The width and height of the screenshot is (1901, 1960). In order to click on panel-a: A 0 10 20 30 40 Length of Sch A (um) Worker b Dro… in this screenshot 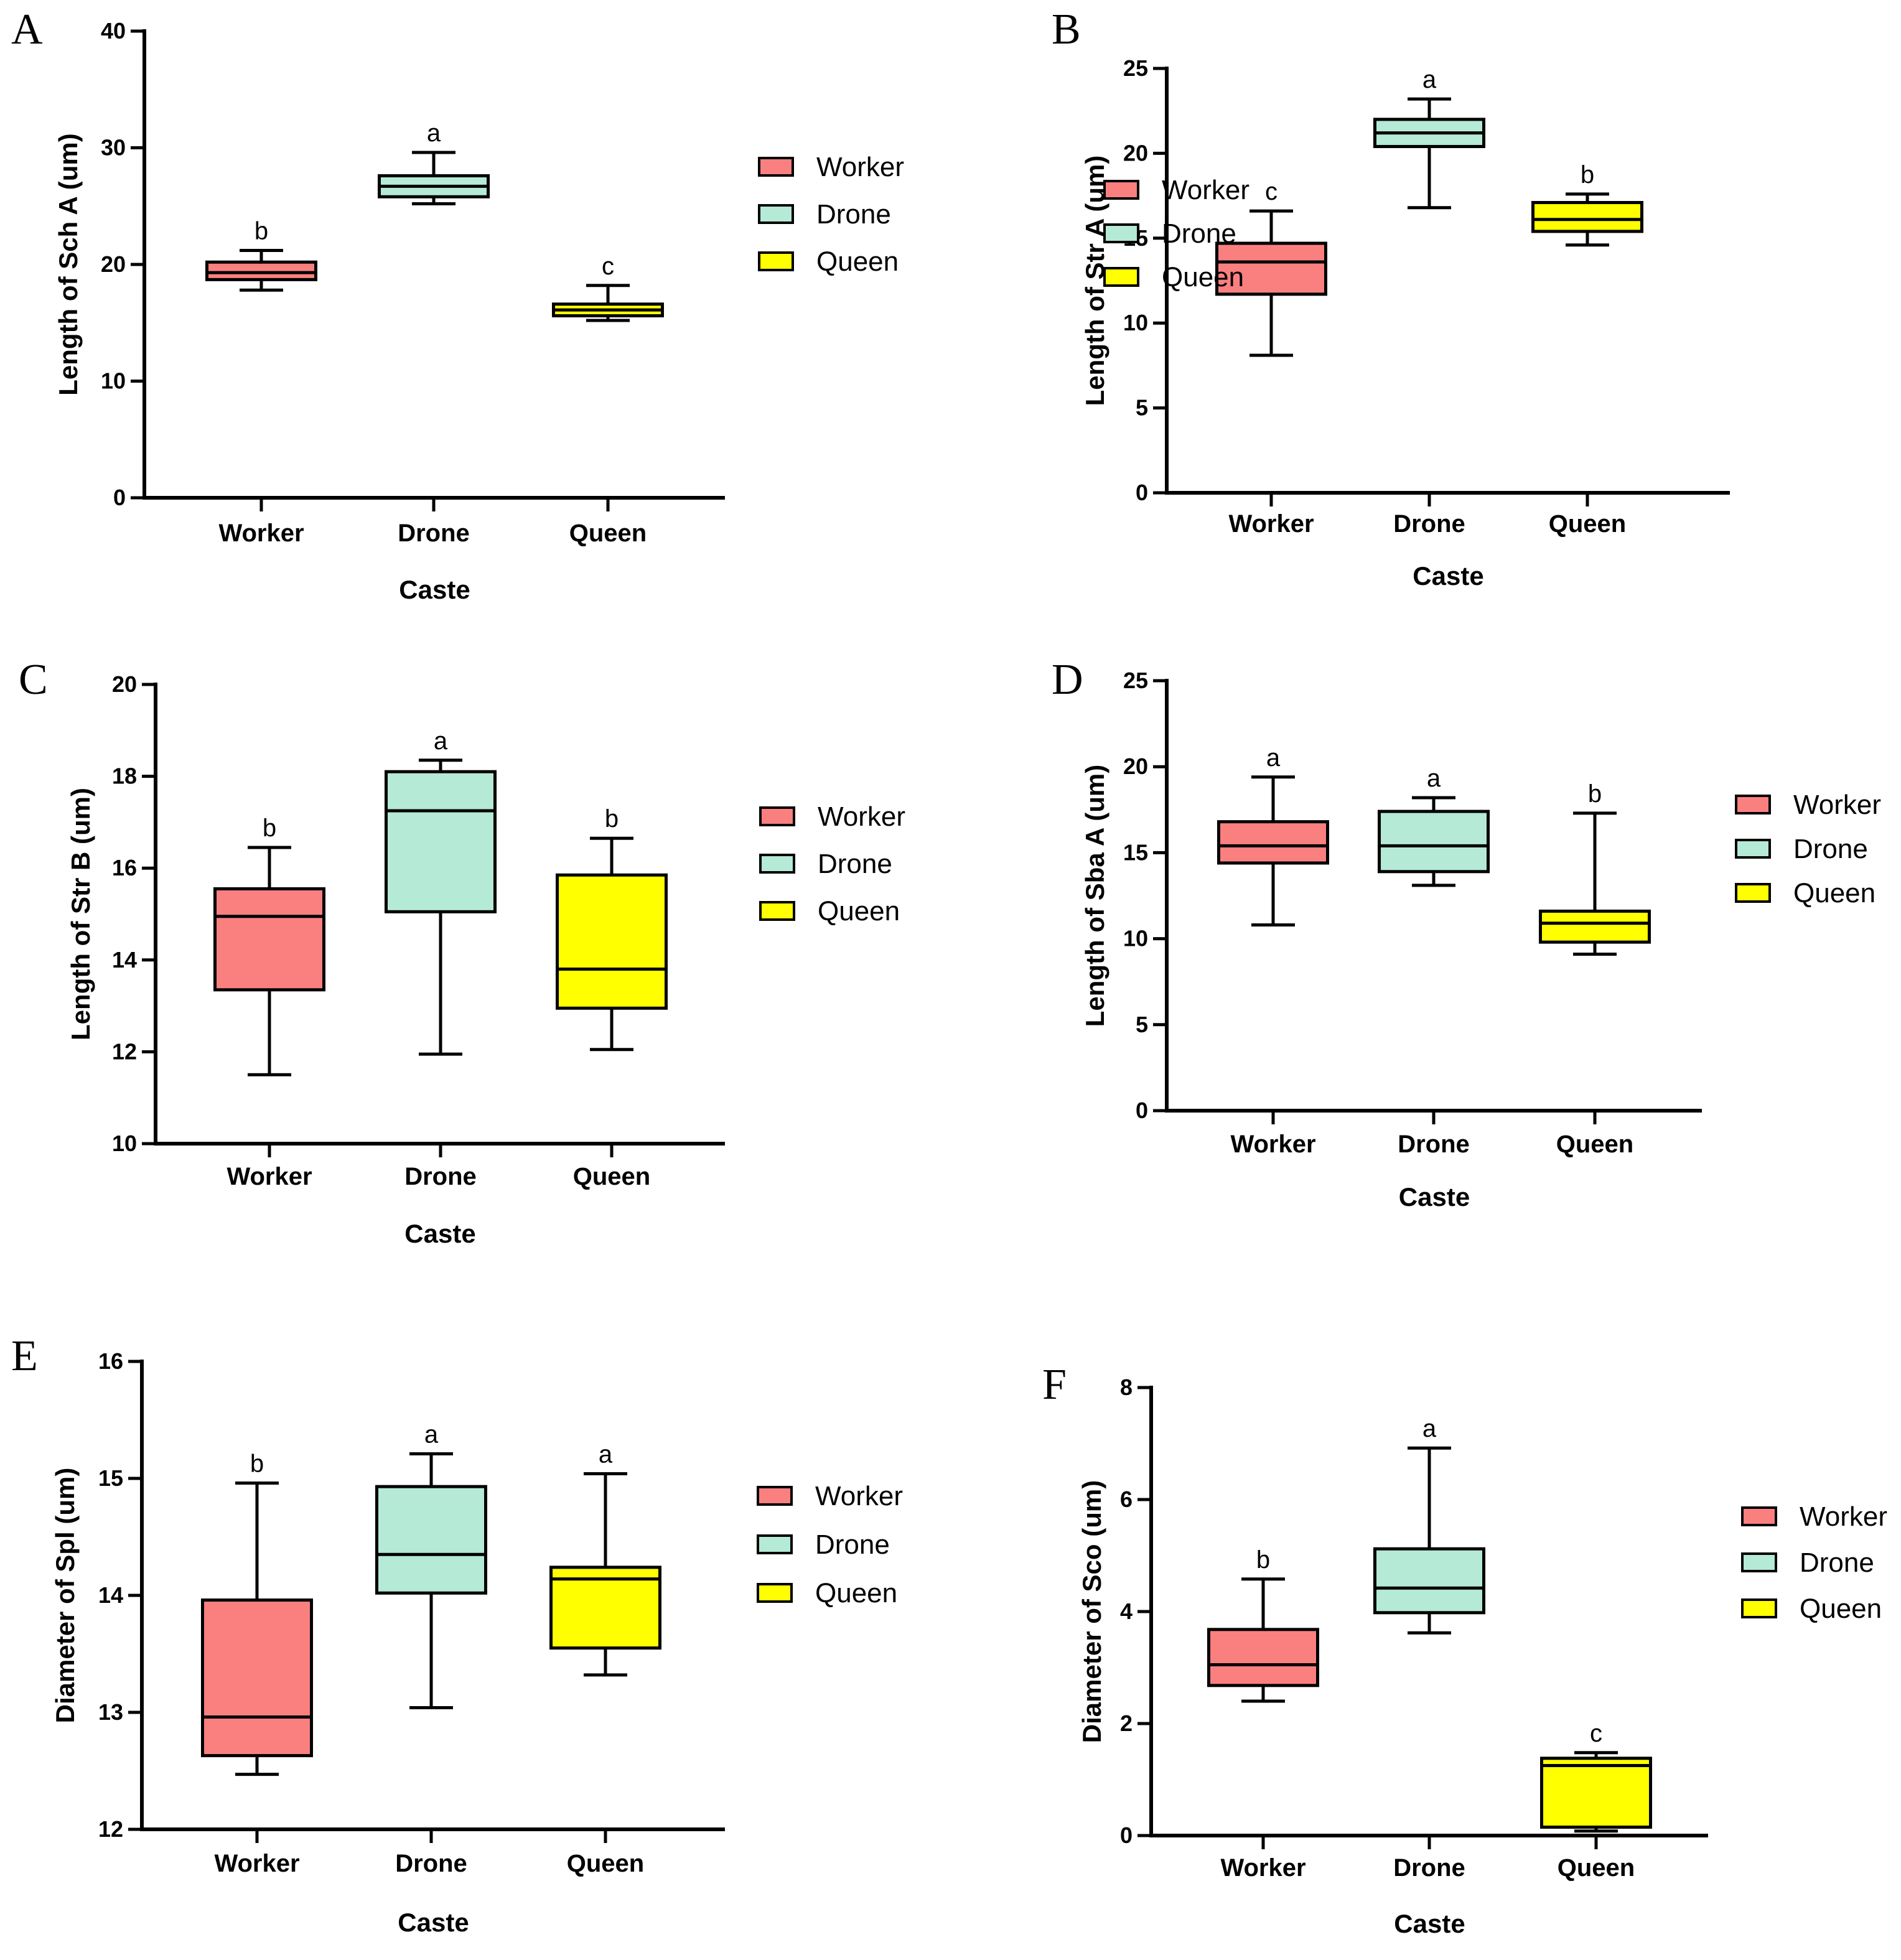, I will do `click(457, 305)`.